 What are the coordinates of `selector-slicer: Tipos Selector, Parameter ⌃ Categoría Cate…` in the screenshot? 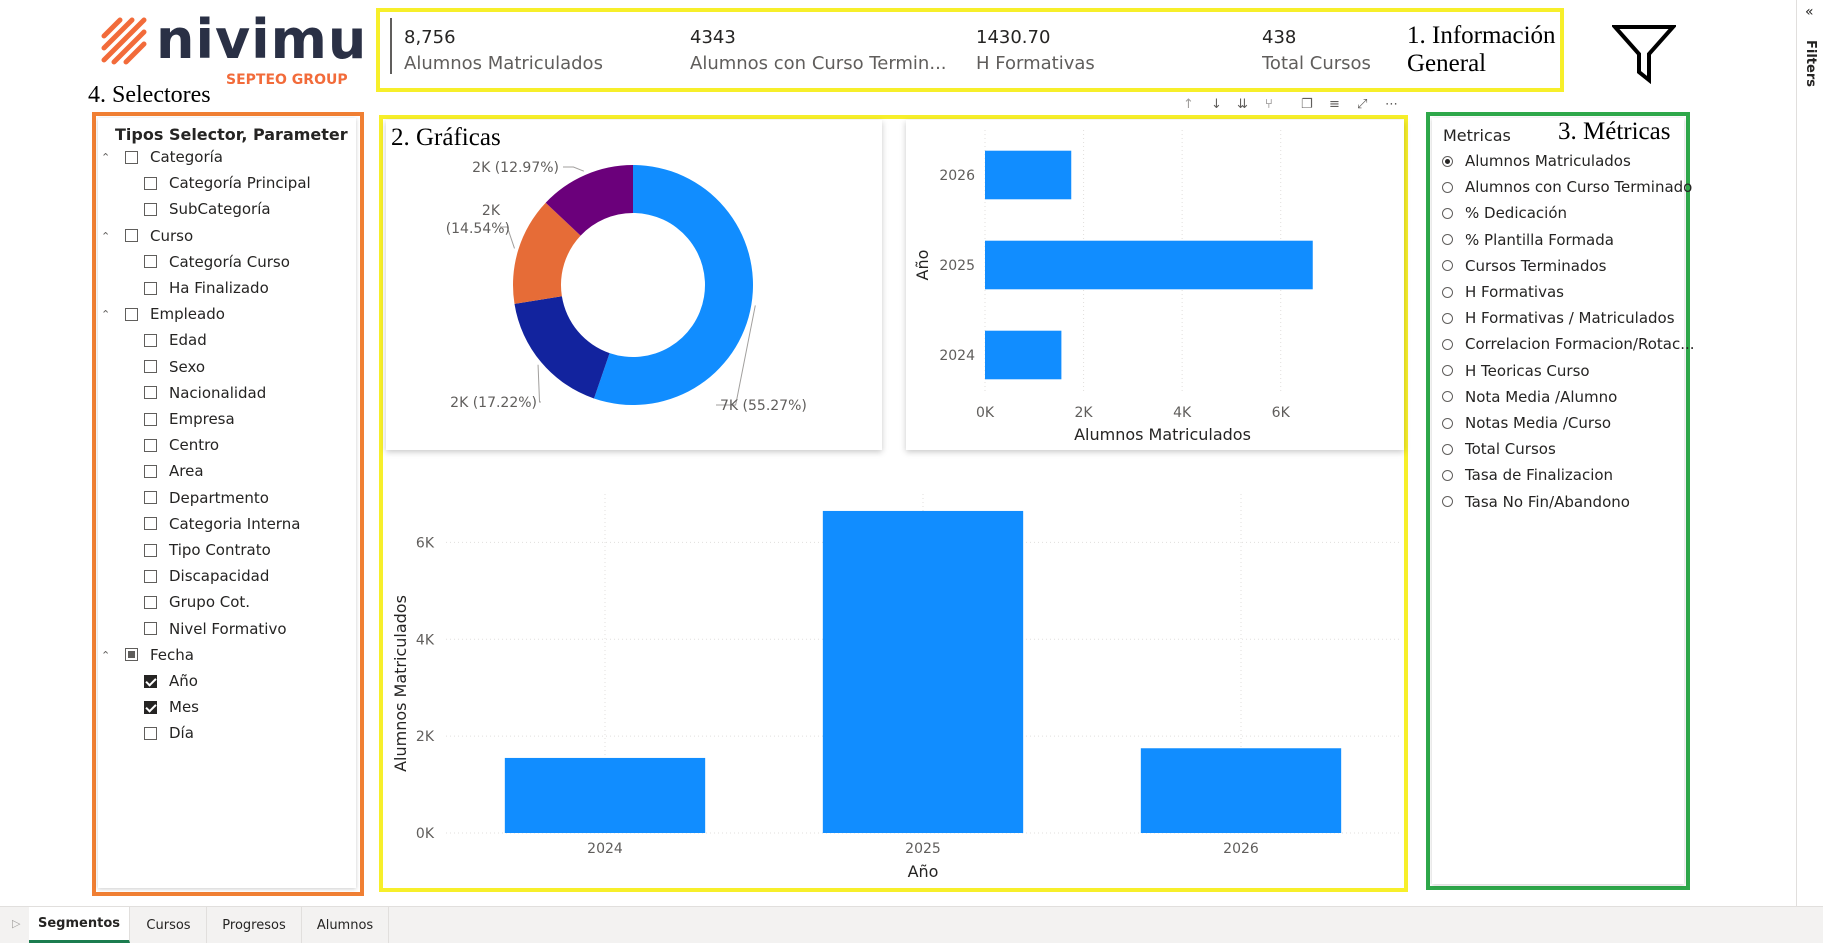 It's located at (227, 503).